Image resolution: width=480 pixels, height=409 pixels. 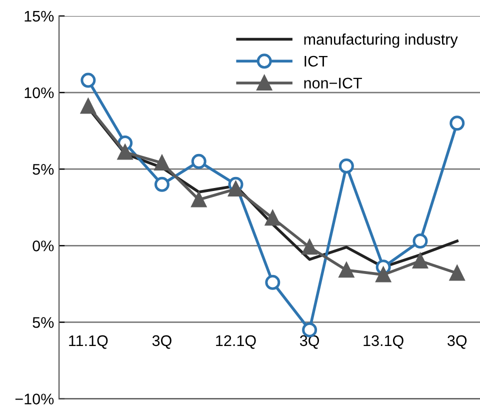 What do you see at coordinates (39, 16) in the screenshot?
I see `y-tick-label: 15%` at bounding box center [39, 16].